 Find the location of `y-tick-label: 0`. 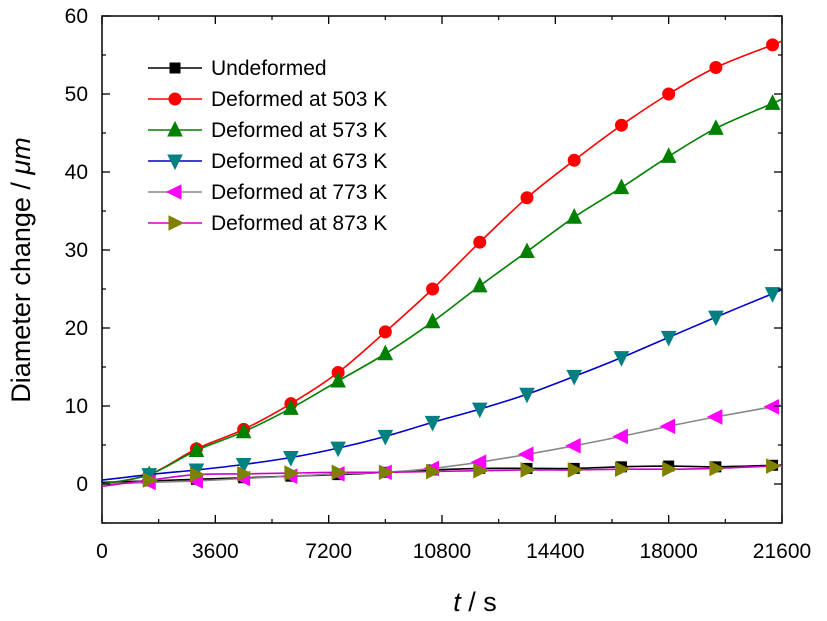

y-tick-label: 0 is located at coordinates (82, 484).